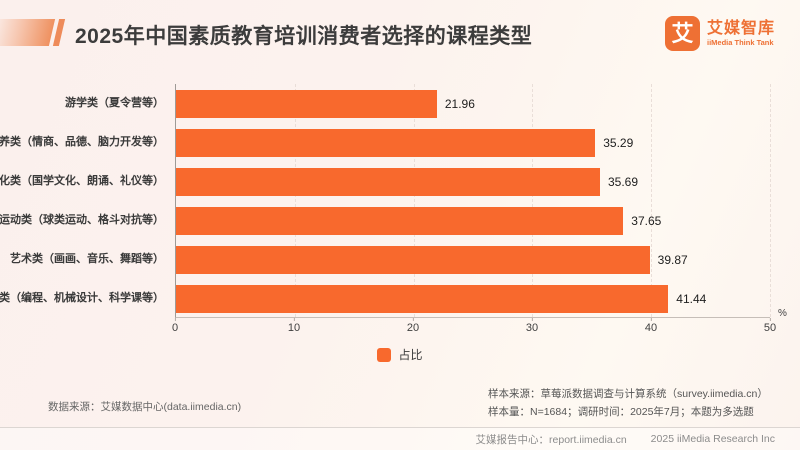 This screenshot has width=800, height=450. What do you see at coordinates (87, 259) in the screenshot?
I see `category-label: 艺术类（画画、音乐、舞蹈等）` at bounding box center [87, 259].